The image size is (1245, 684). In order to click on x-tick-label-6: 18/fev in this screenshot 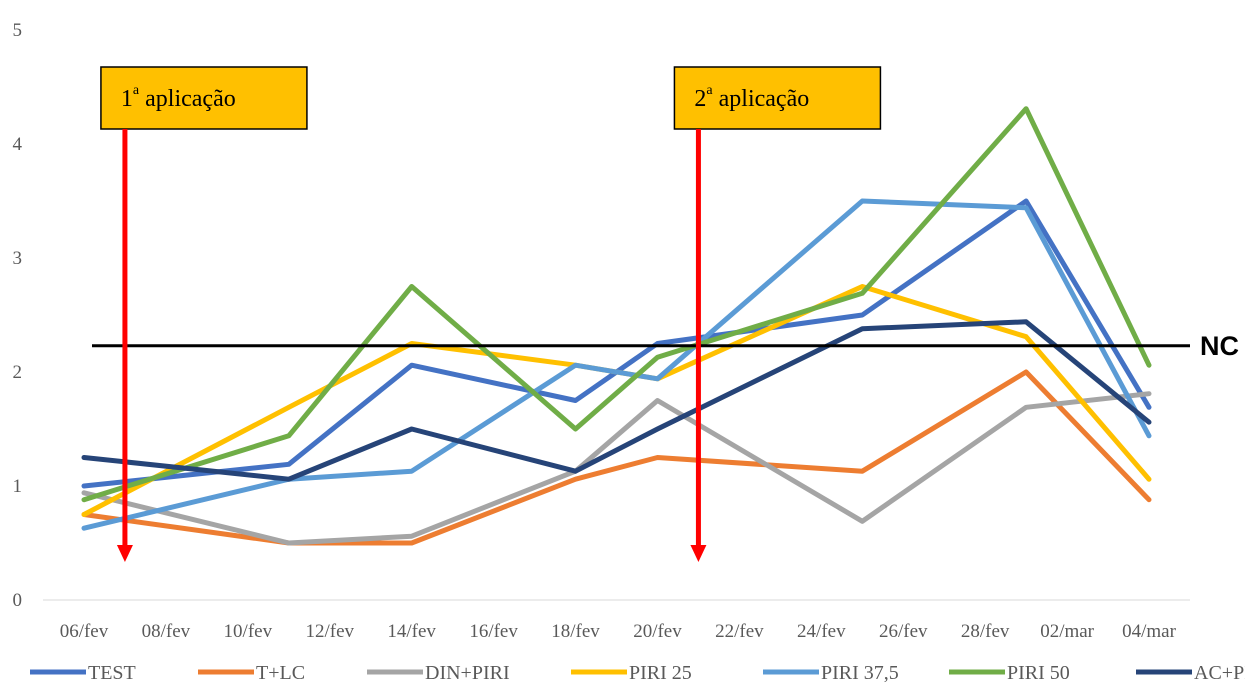, I will do `click(575, 631)`.